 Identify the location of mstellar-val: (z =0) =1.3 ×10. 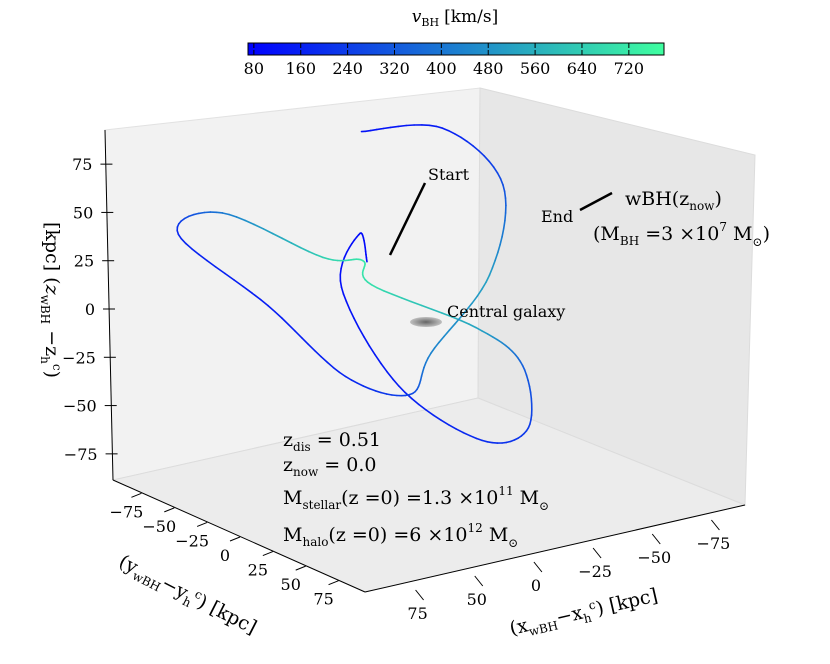
(419, 498).